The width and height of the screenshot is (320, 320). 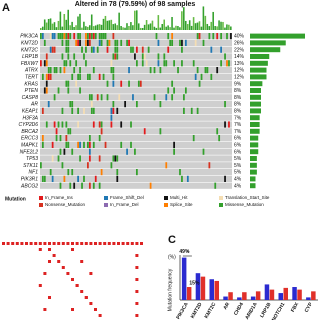 What do you see at coordinates (30, 112) in the screenshot?
I see `gene-label: KEAP1` at bounding box center [30, 112].